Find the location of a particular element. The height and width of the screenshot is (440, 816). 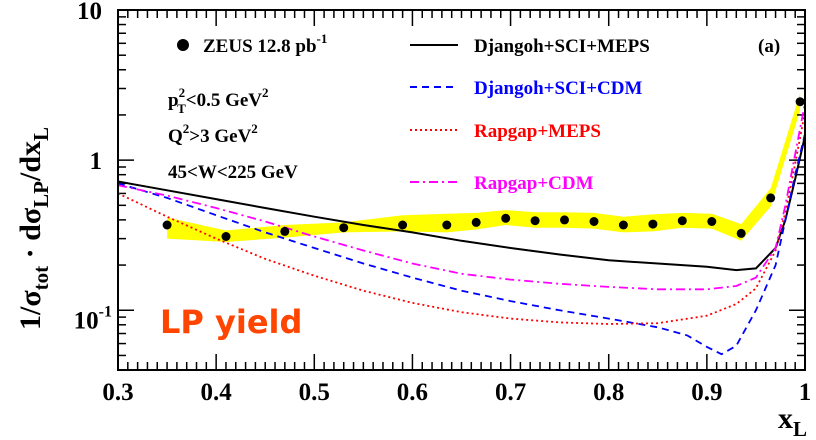

x-tick-label: 0.3 is located at coordinates (117, 392).